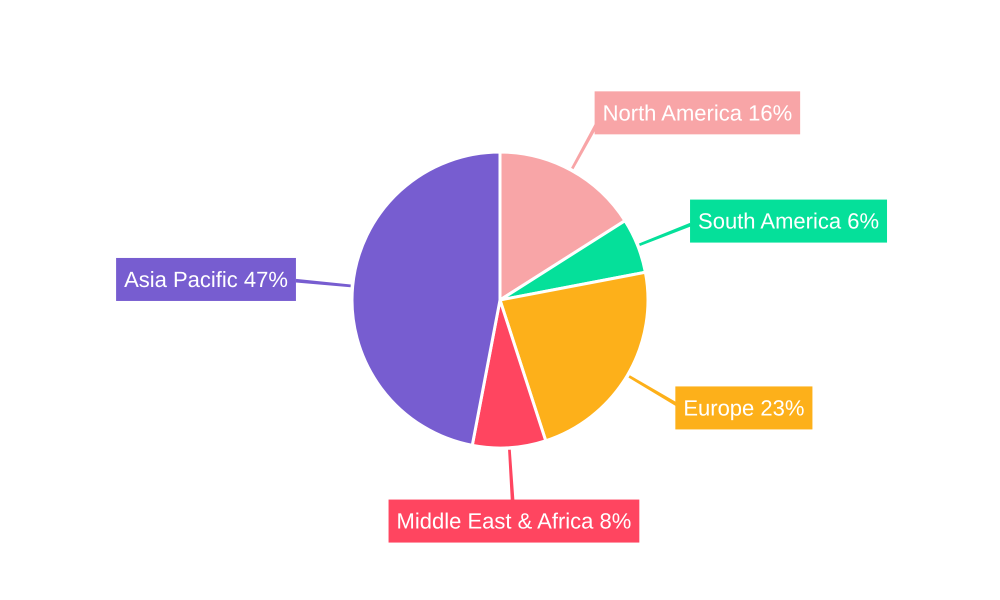  What do you see at coordinates (743, 407) in the screenshot?
I see `slice-label: Europe 23%` at bounding box center [743, 407].